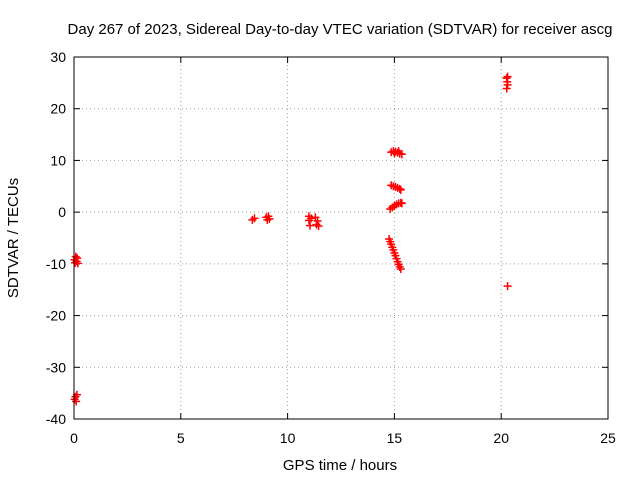 The image size is (640, 480). What do you see at coordinates (13, 238) in the screenshot?
I see `y-axis-label: SDTVAR / TECUs` at bounding box center [13, 238].